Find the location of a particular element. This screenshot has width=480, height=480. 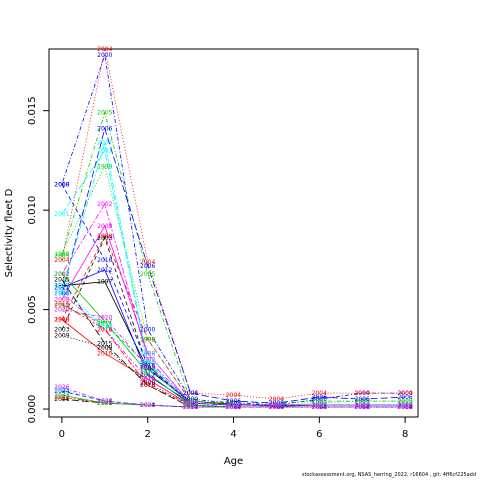

series-label-2020: 2020 is located at coordinates (404, 405).